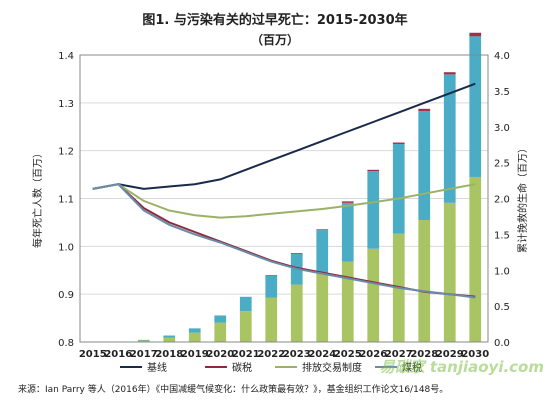 This screenshot has width=550, height=404. What do you see at coordinates (37, 198) in the screenshot?
I see `y-axis-left-label: 每年死亡人数（百万）` at bounding box center [37, 198].